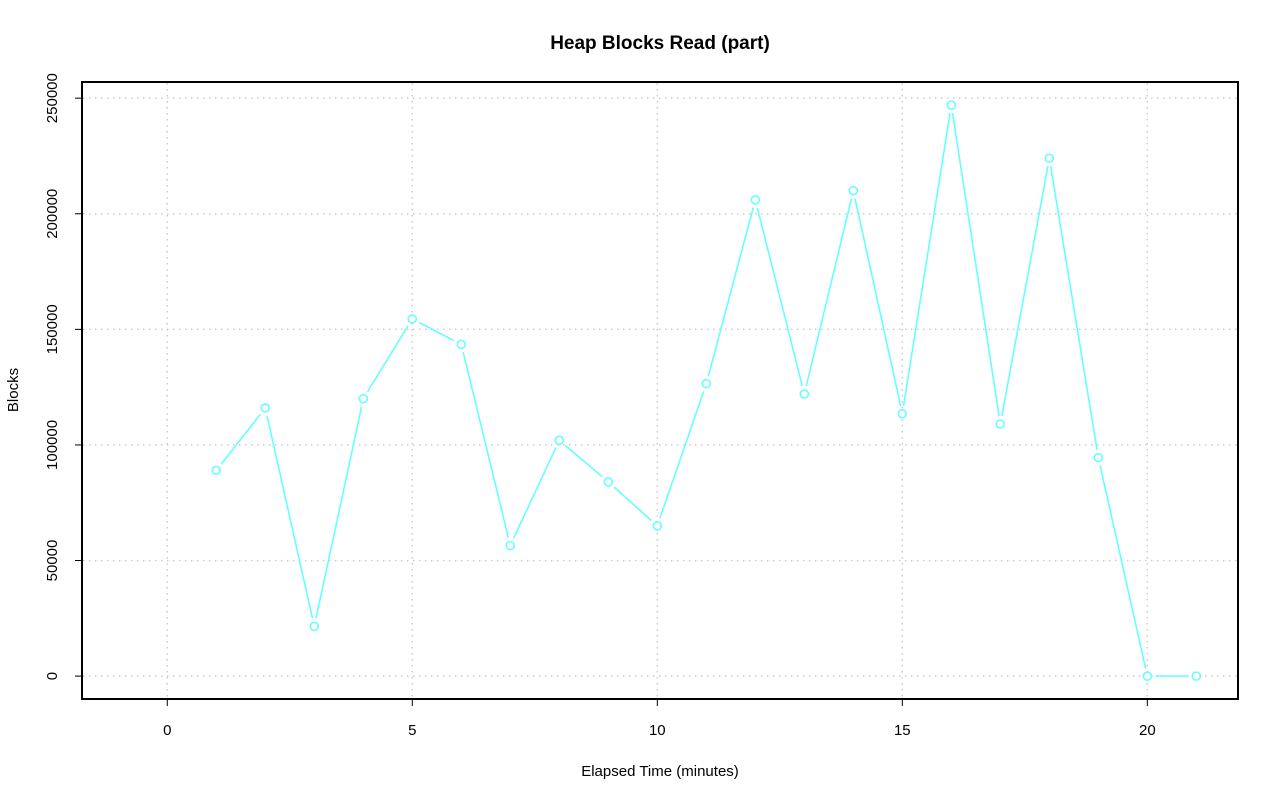  Describe the element at coordinates (660, 43) in the screenshot. I see `chart-title: Heap Blocks Read (part)` at that location.